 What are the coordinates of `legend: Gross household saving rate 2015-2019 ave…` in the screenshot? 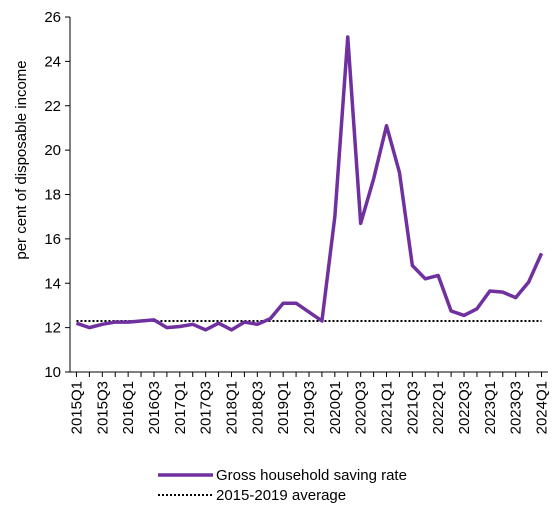 It's located at (282, 485).